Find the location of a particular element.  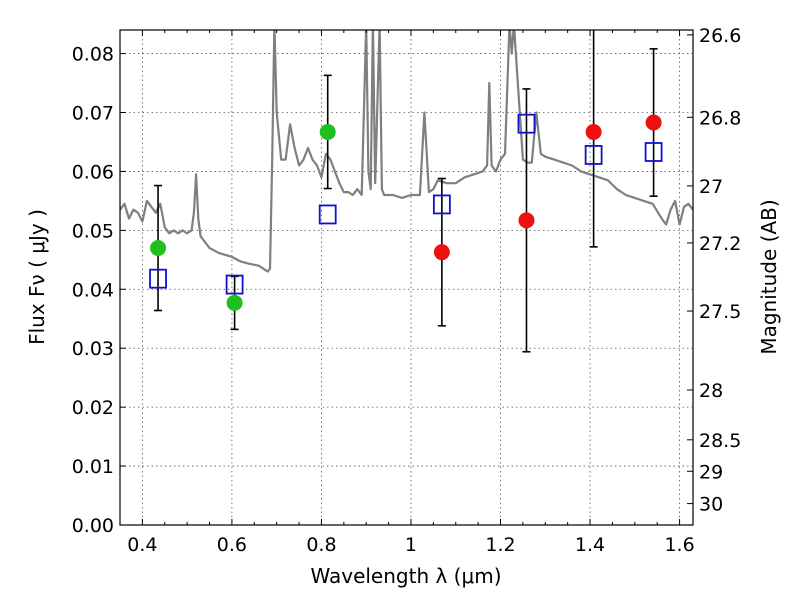

y-tick-label: 0.03 is located at coordinates (93, 349).